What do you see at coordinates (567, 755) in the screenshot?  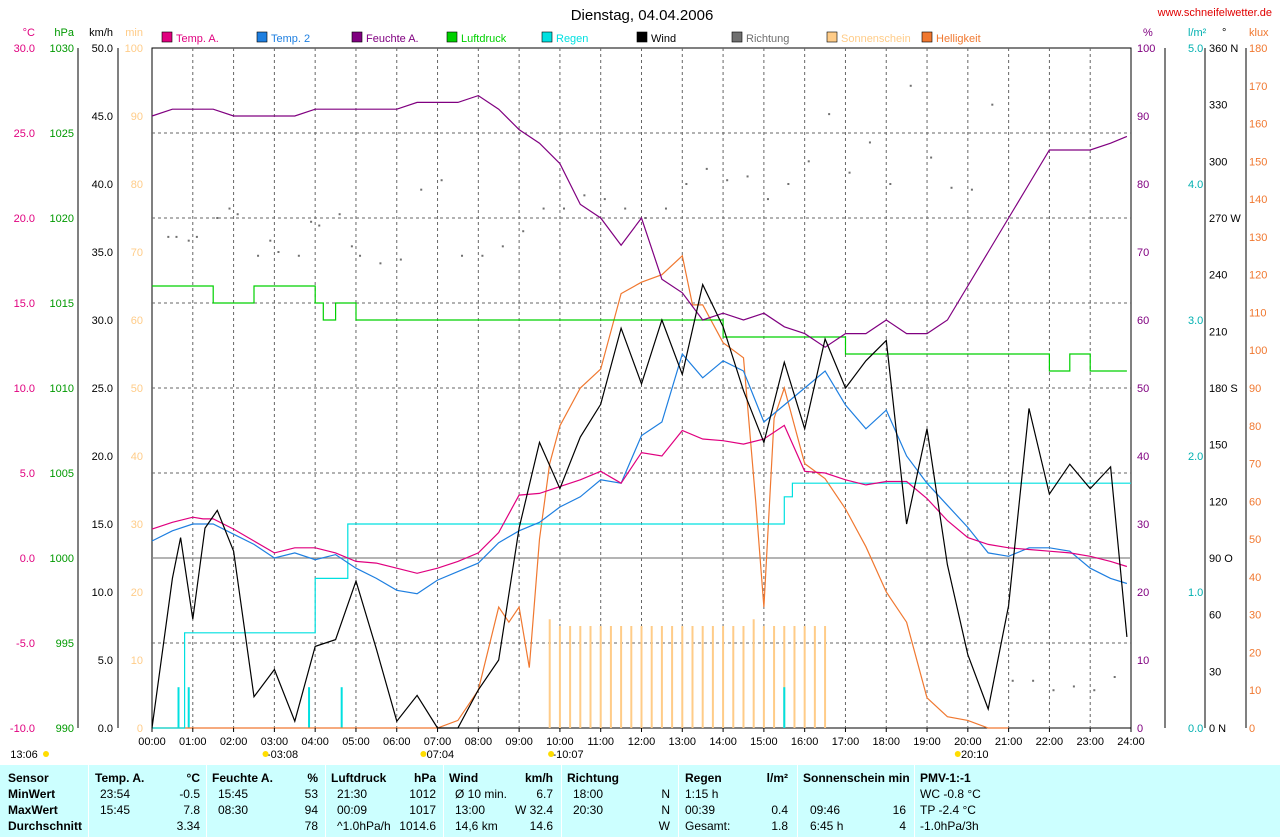 I see `time-marker-label: -10:07` at bounding box center [567, 755].